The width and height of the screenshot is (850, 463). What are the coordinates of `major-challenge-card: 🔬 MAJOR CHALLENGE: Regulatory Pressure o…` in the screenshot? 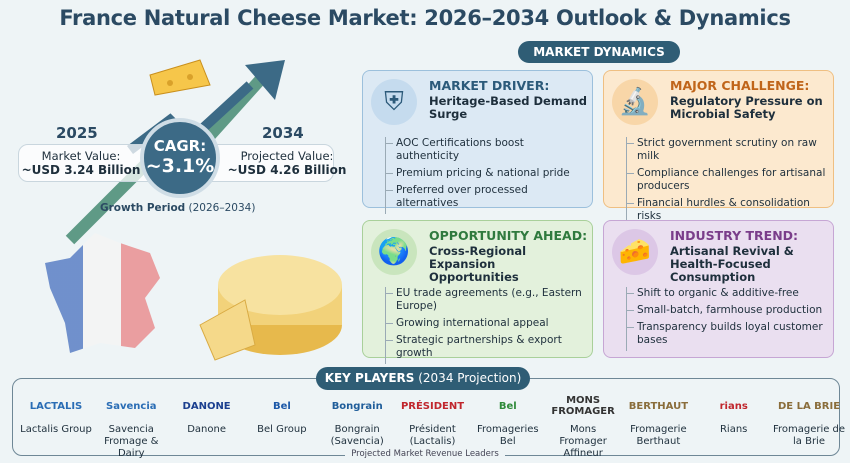 It's located at (718, 148).